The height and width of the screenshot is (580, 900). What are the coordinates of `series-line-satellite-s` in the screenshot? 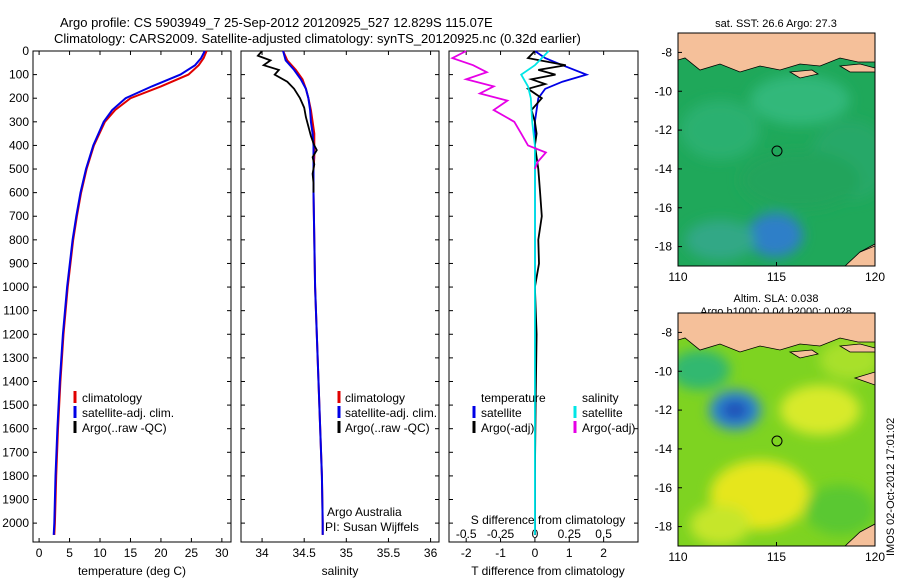 It's located at (535, 292).